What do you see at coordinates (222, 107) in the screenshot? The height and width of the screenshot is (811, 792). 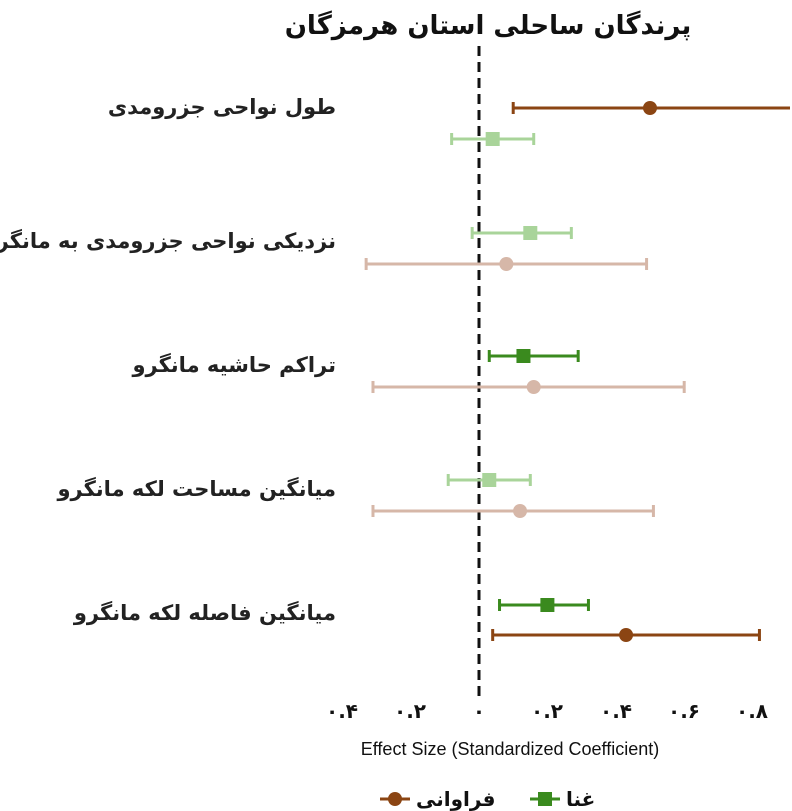 I see `category-label-0: طول نواحی جزرومدی` at bounding box center [222, 107].